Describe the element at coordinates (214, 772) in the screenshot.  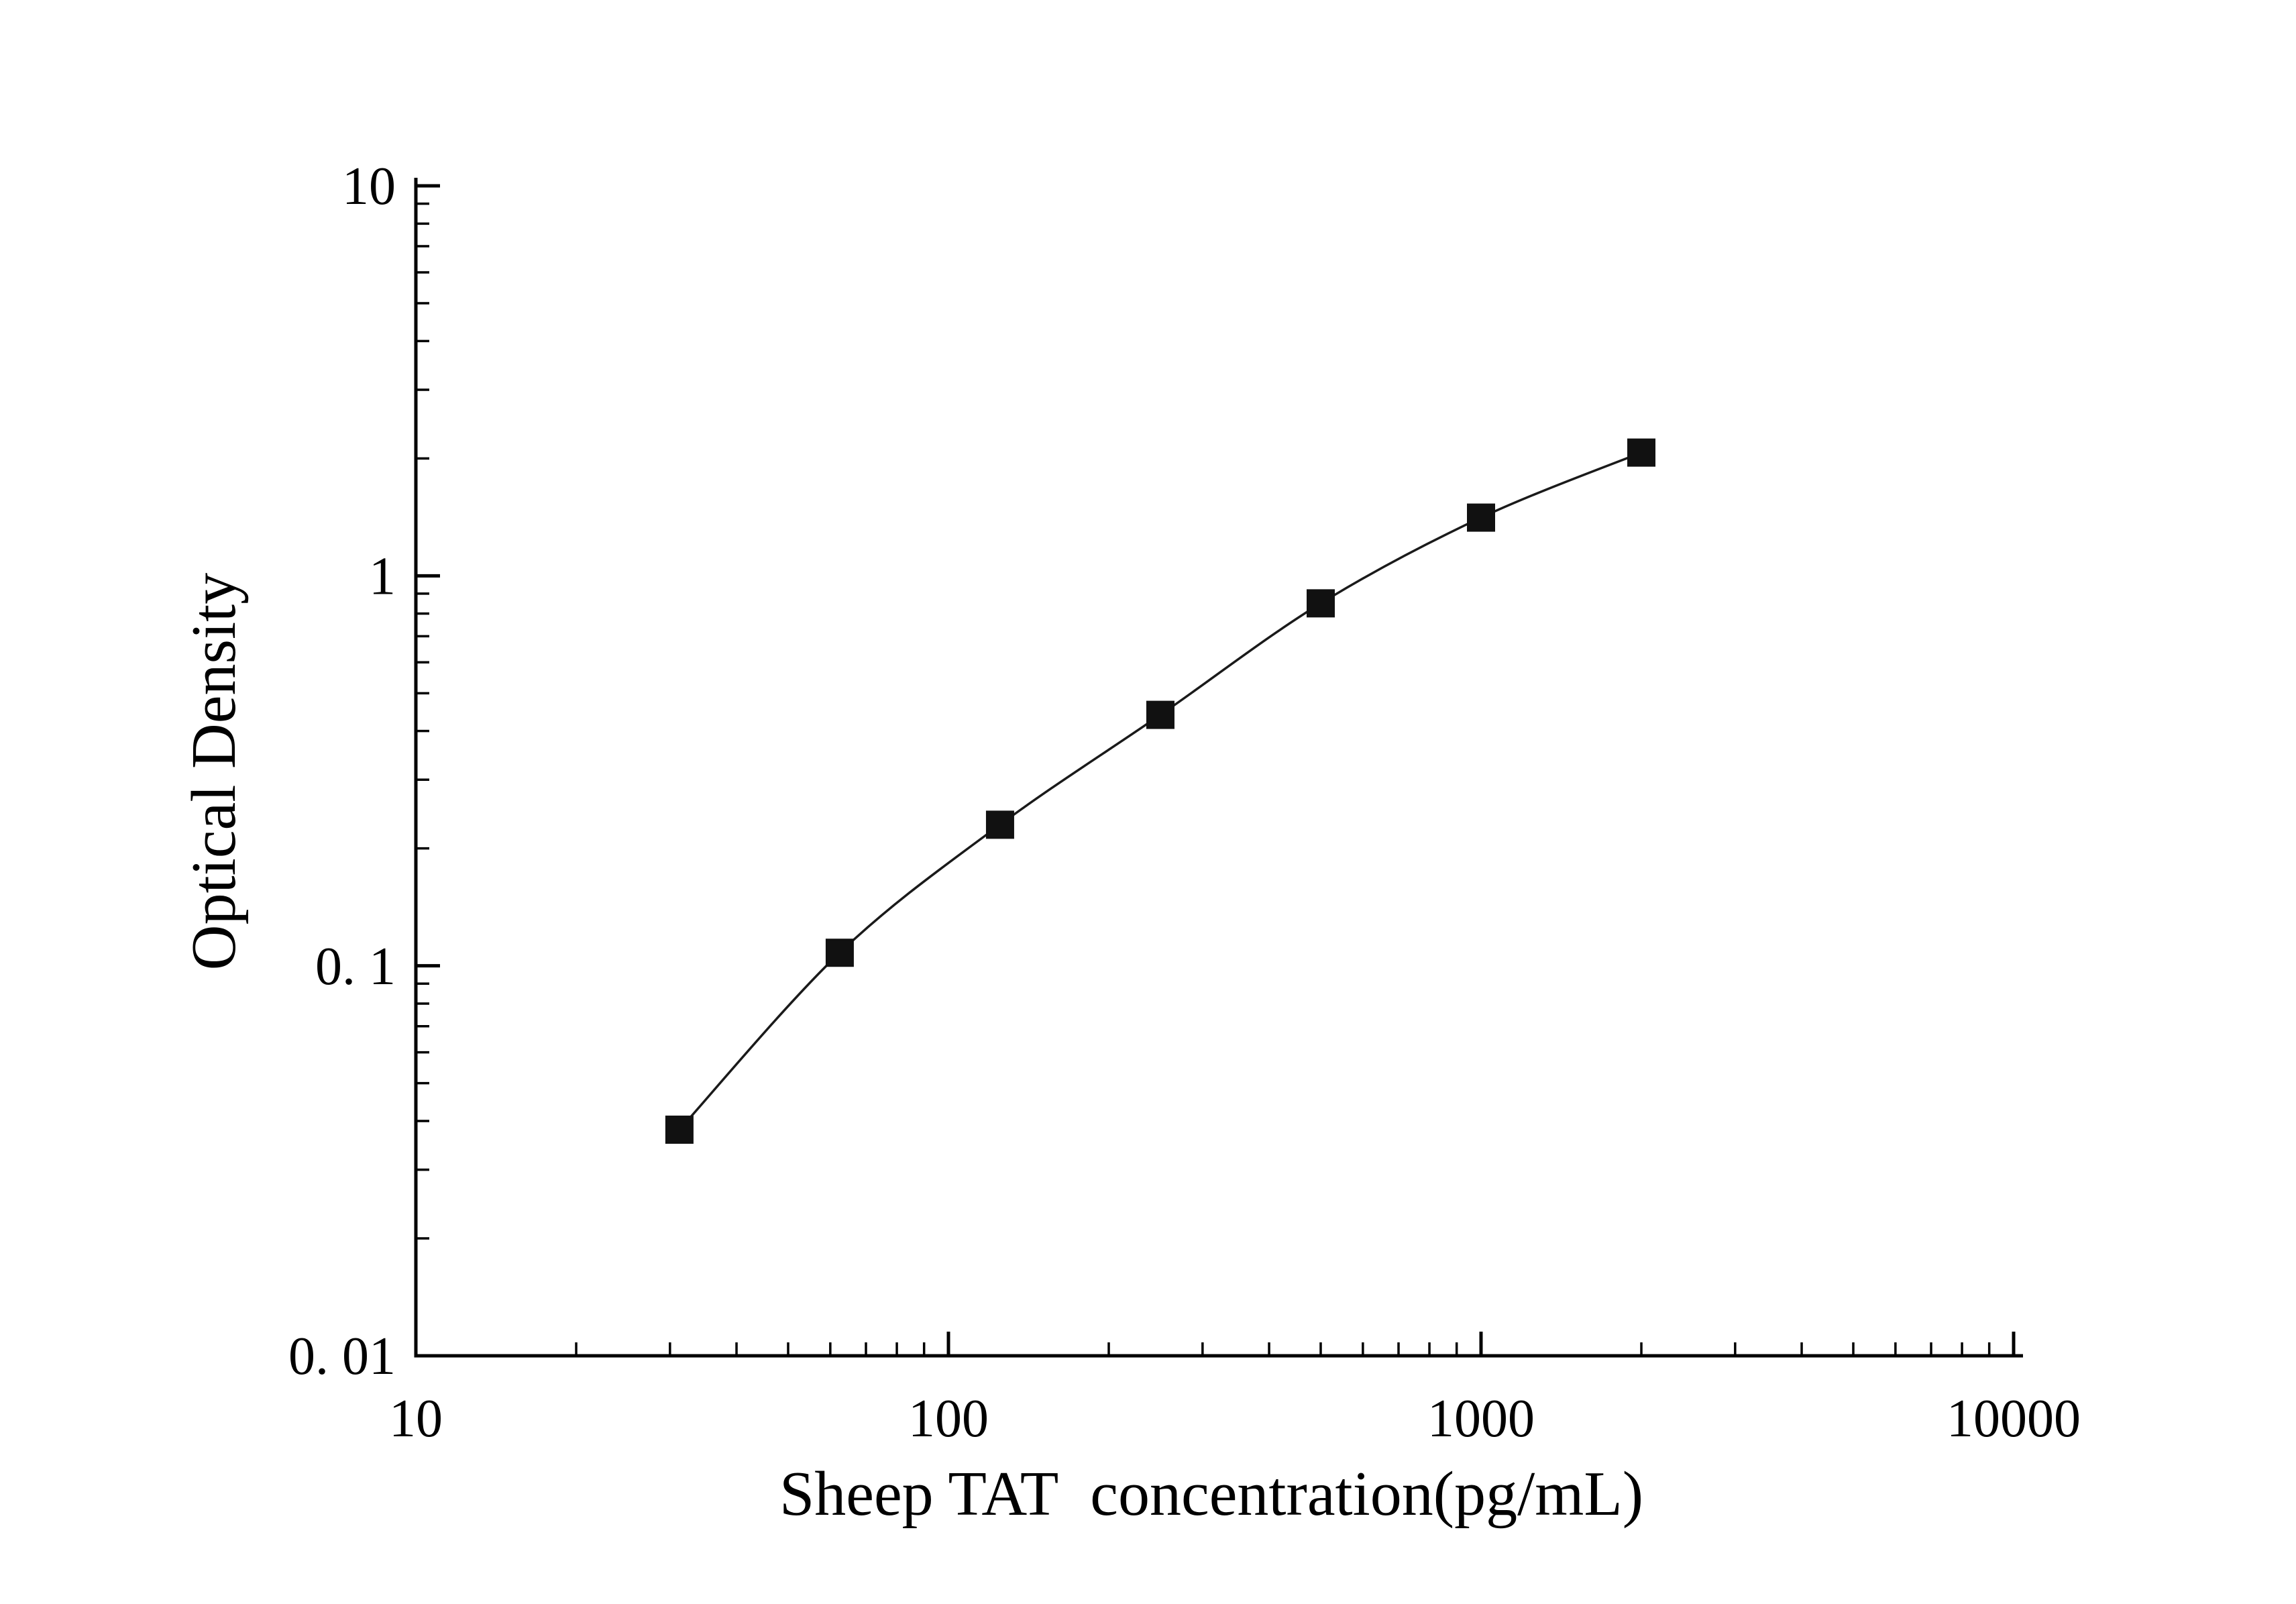
I see `y-axis-title: Optical Density` at that location.